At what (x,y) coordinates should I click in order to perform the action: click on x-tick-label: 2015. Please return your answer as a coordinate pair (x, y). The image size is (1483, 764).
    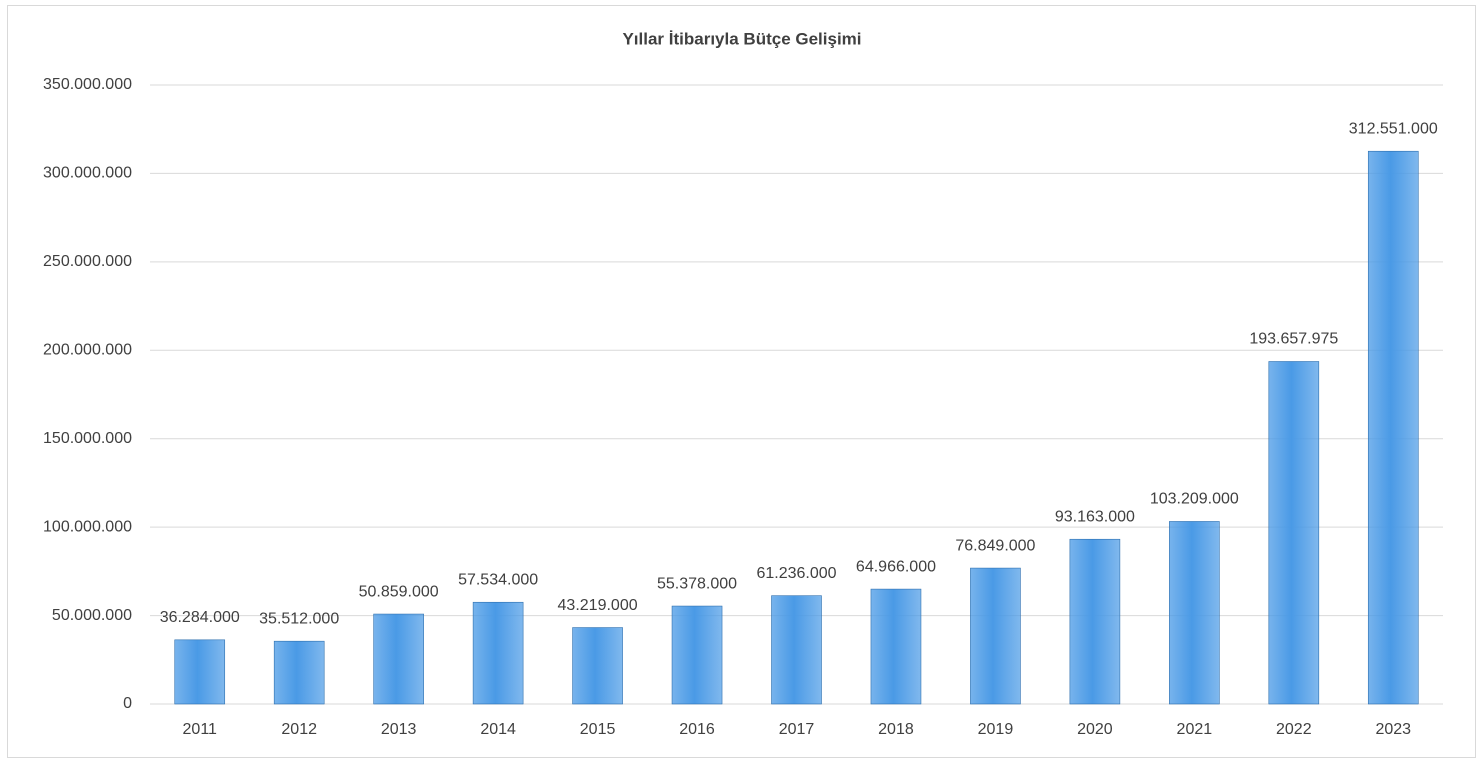
    Looking at the image, I should click on (598, 729).